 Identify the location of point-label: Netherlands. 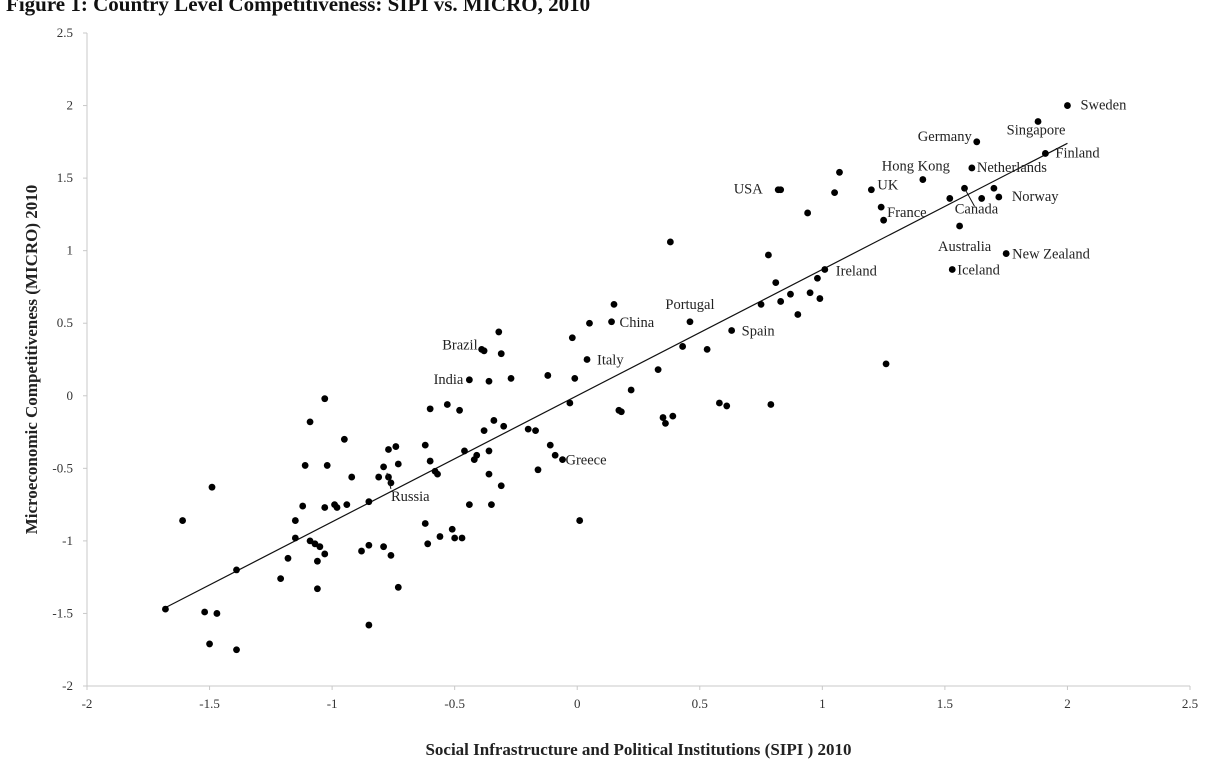
(1012, 168).